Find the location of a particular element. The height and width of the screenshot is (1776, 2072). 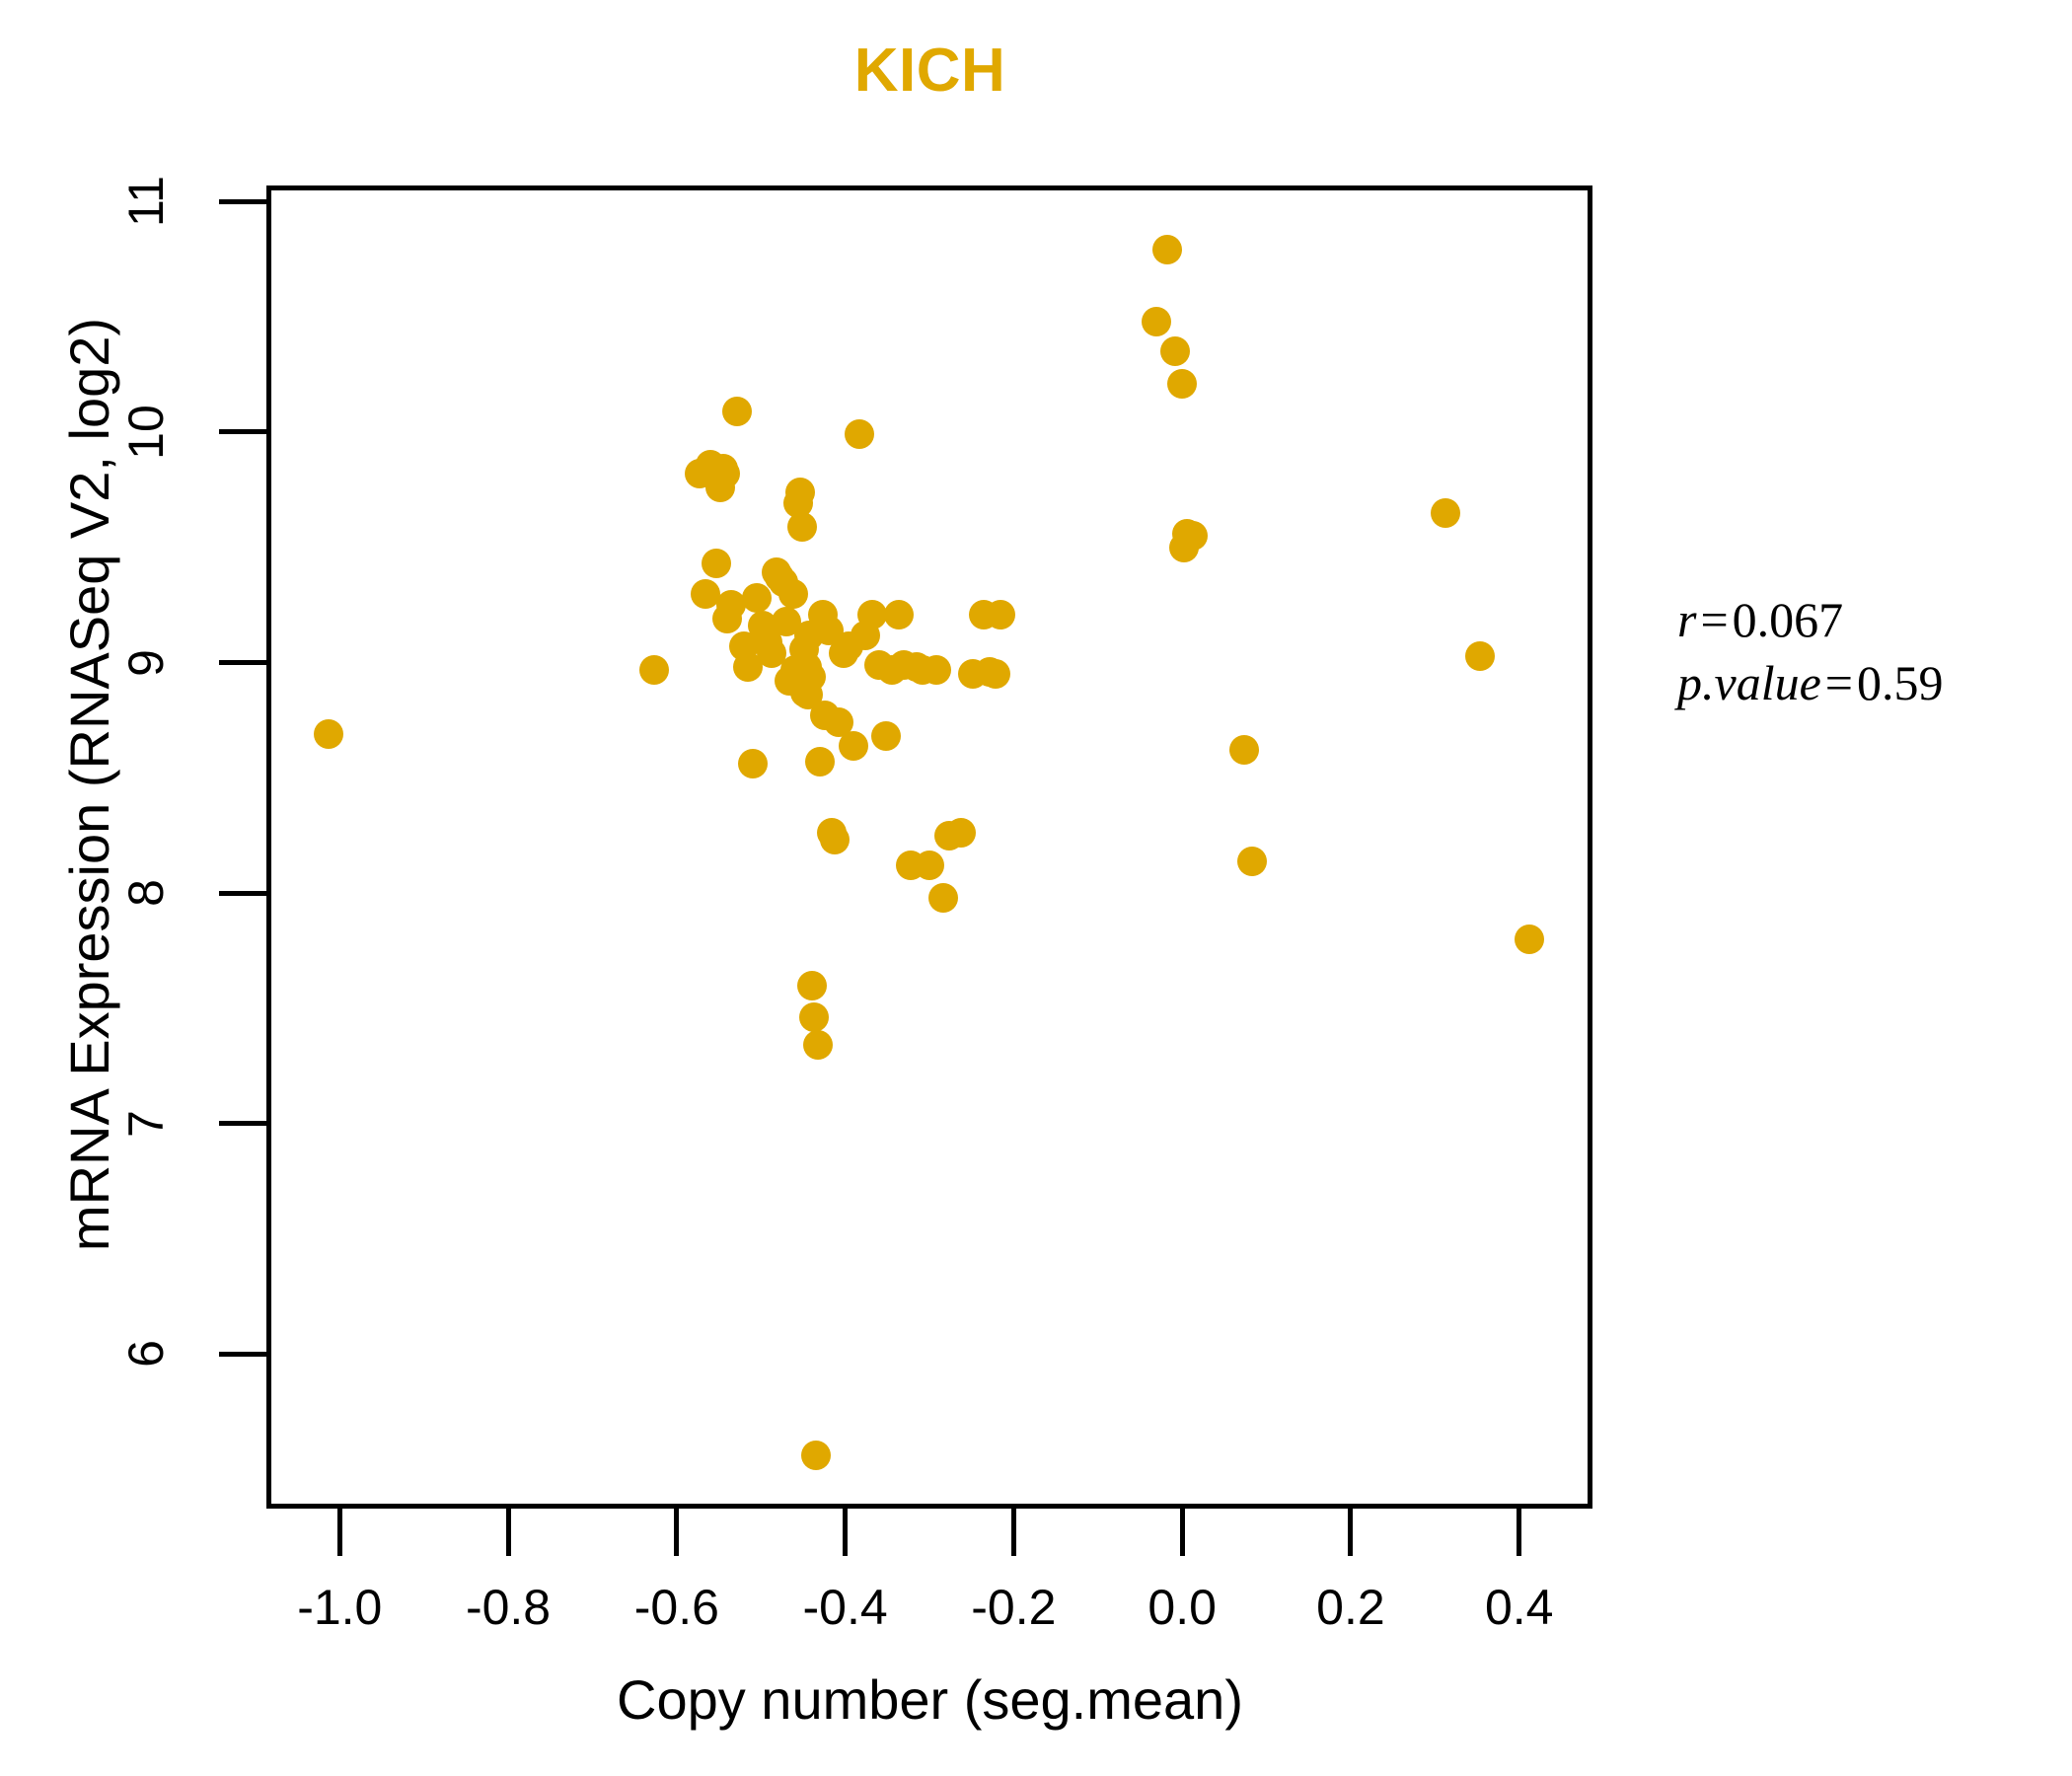

x-tick-label: -1.0 is located at coordinates (340, 1608).